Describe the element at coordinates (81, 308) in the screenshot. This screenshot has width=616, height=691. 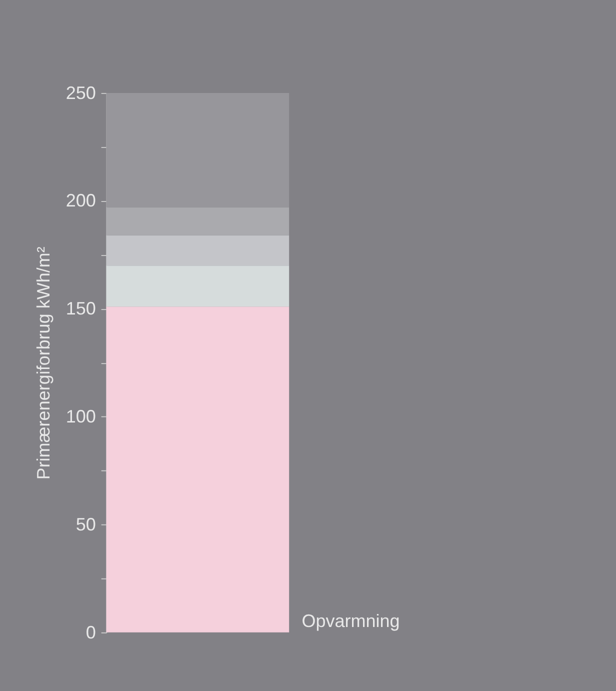
I see `y-tick-label: 150` at that location.